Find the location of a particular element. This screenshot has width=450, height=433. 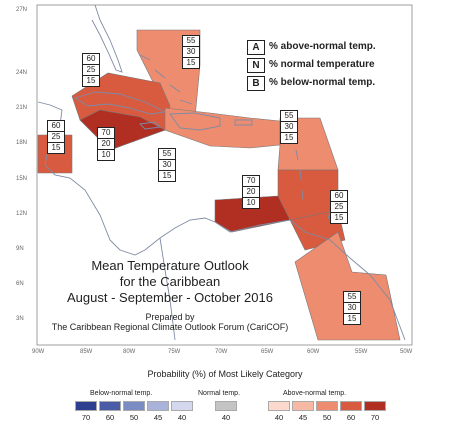

map-title-line3: August - September - October 2016 is located at coordinates (170, 297).